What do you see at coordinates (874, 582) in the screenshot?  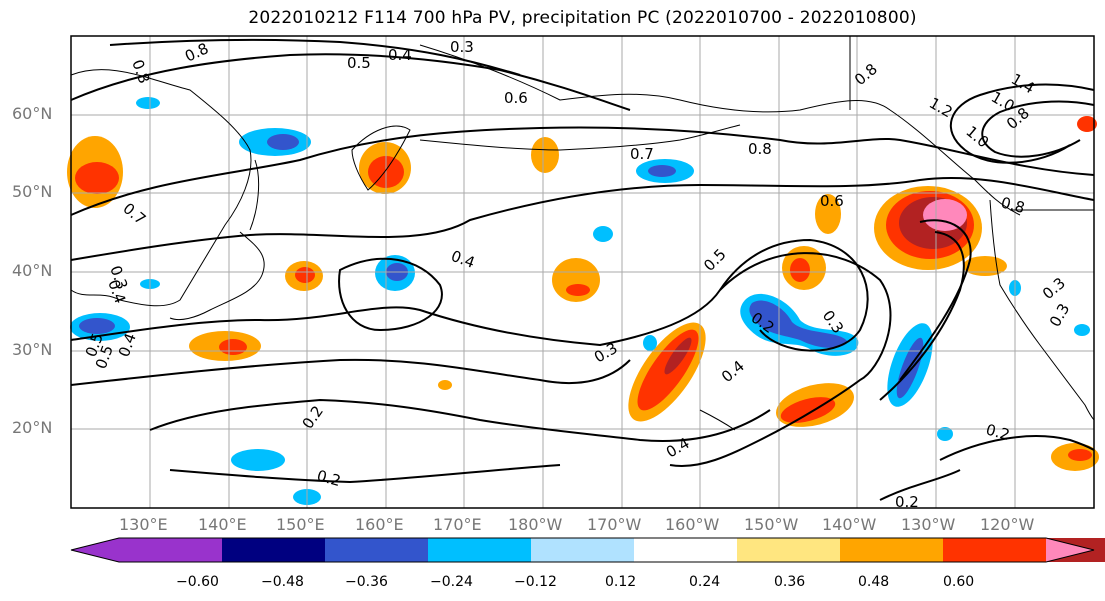 I see `colorbar-tick: 0.48` at bounding box center [874, 582].